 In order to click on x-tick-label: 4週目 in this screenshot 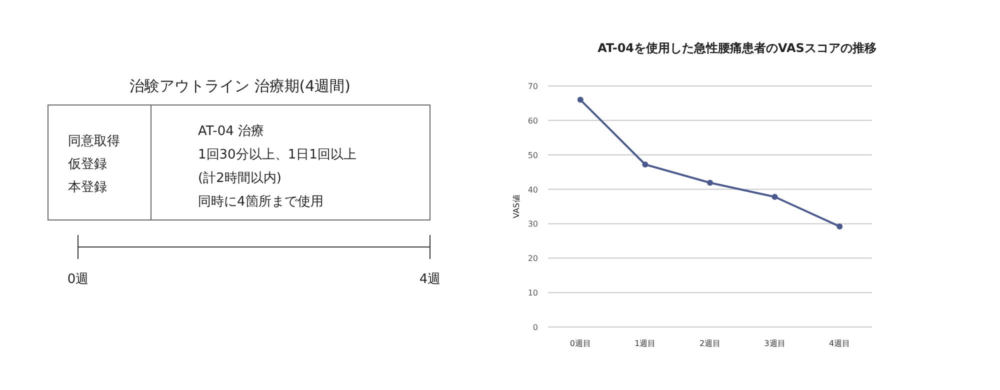, I will do `click(839, 343)`.